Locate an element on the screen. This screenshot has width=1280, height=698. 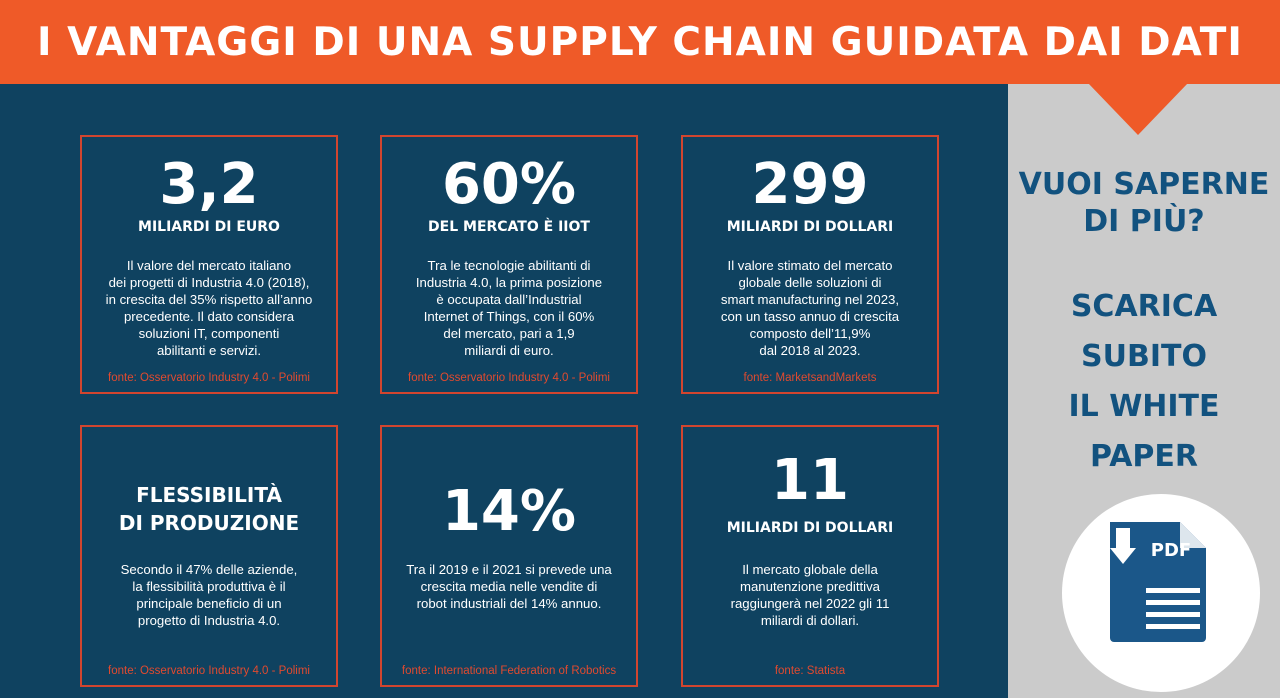
desc-line: abilitanti e servizi. is located at coordinates (209, 350).